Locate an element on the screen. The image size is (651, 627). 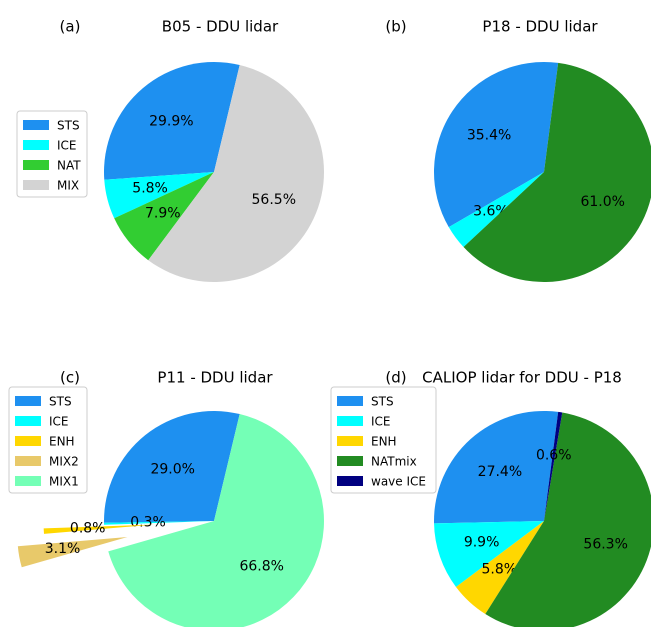
pie-slice-mix is located at coordinates (236, 174).